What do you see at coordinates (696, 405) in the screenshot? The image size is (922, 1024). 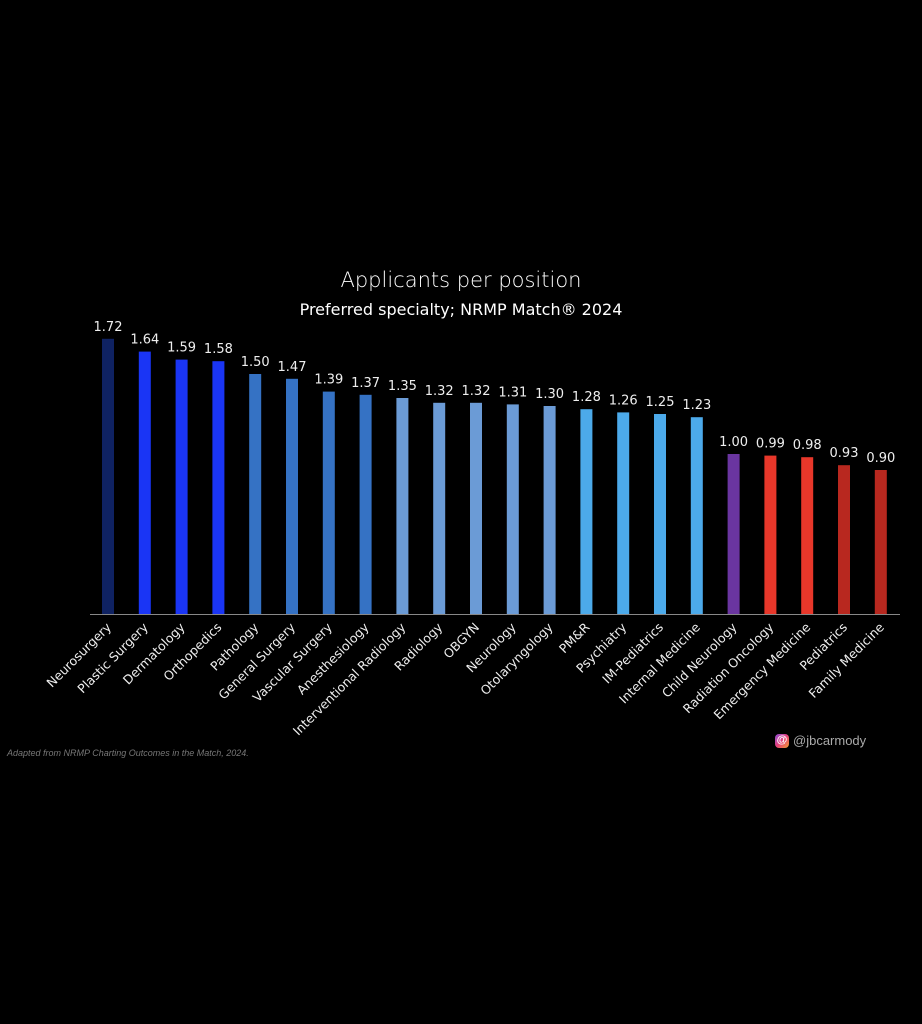 I see `data-label: 1.23` at bounding box center [696, 405].